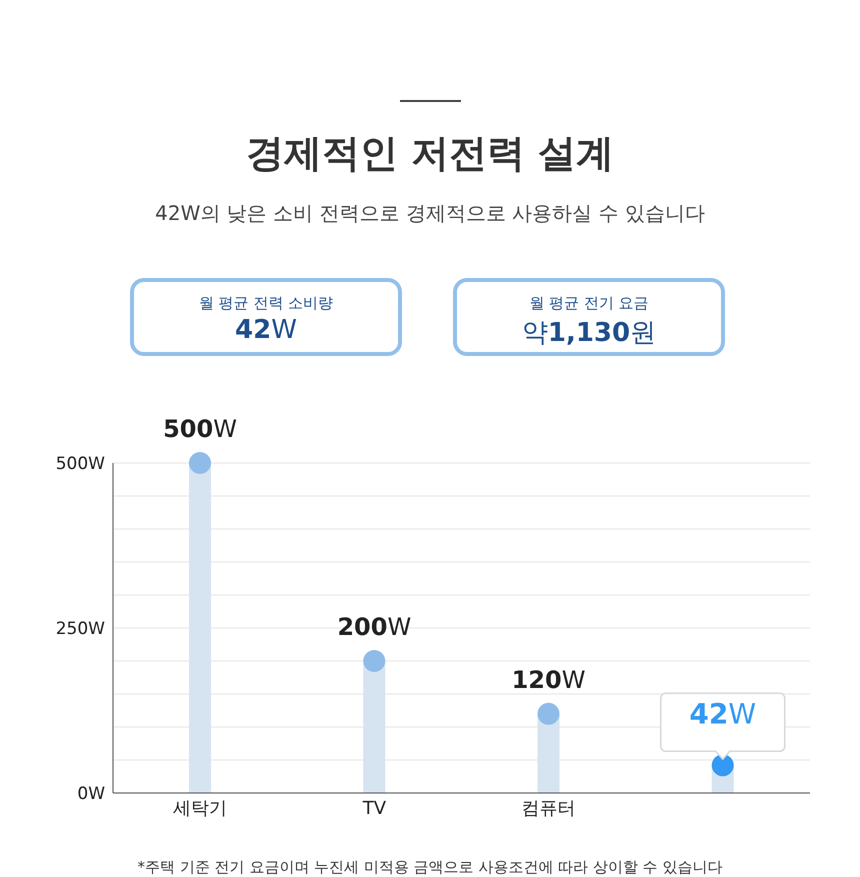 The image size is (860, 877). Describe the element at coordinates (374, 627) in the screenshot. I see `data-label: 200W` at that location.